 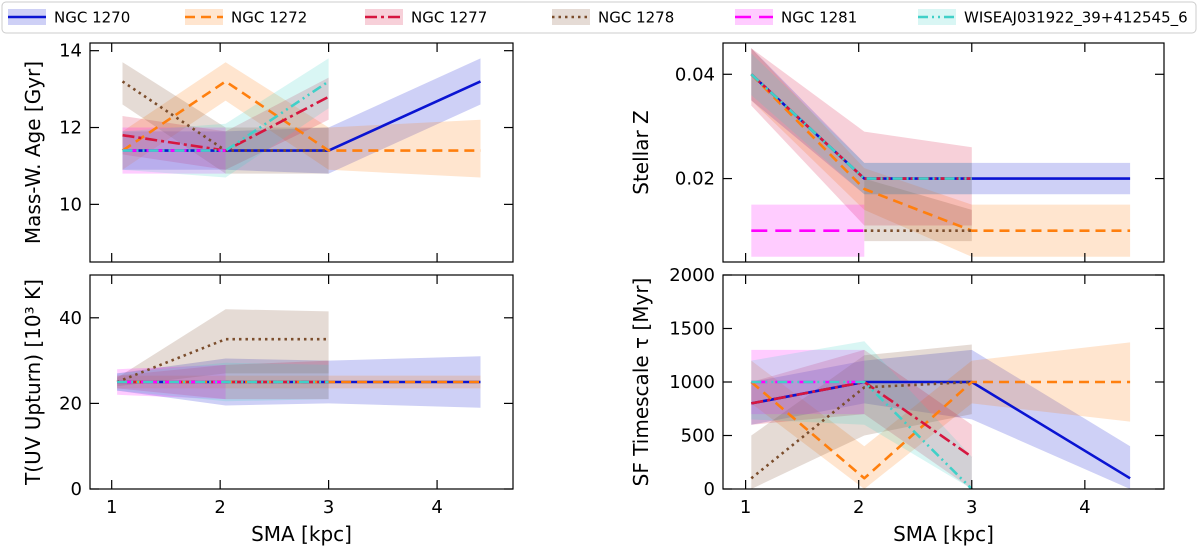 I want to click on y-tick-label: 1000, so click(x=692, y=382).